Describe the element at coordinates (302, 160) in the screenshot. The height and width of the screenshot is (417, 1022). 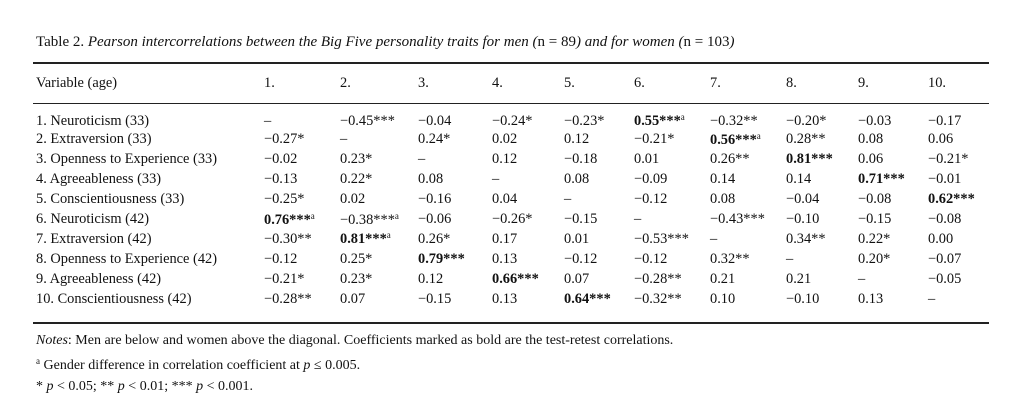
I see `correlation-cell: −0.02` at that location.